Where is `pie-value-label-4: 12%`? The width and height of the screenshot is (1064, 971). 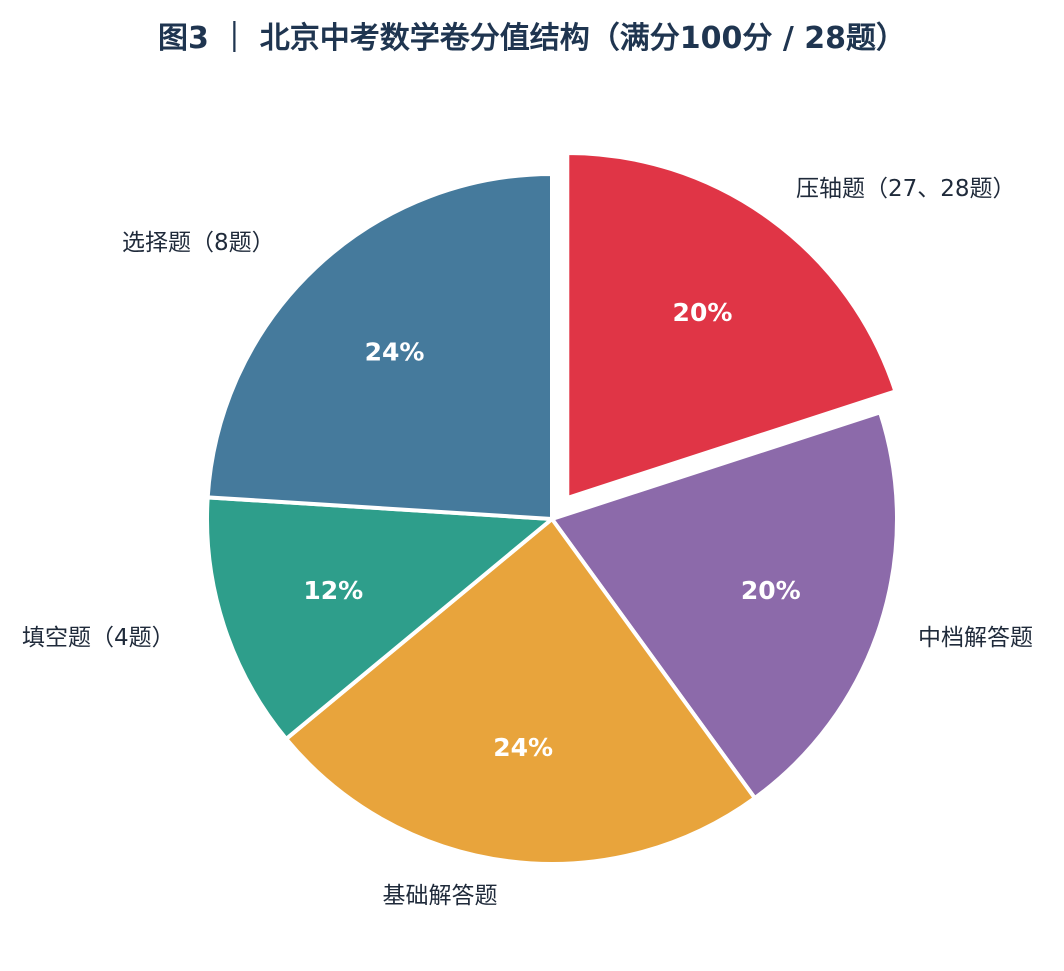
pie-value-label-4: 12% is located at coordinates (333, 590).